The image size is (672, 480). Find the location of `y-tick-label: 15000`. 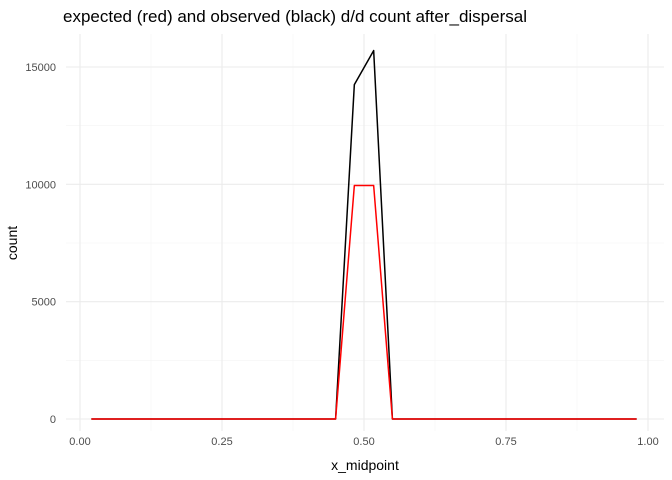

y-tick-label: 15000 is located at coordinates (40, 68).